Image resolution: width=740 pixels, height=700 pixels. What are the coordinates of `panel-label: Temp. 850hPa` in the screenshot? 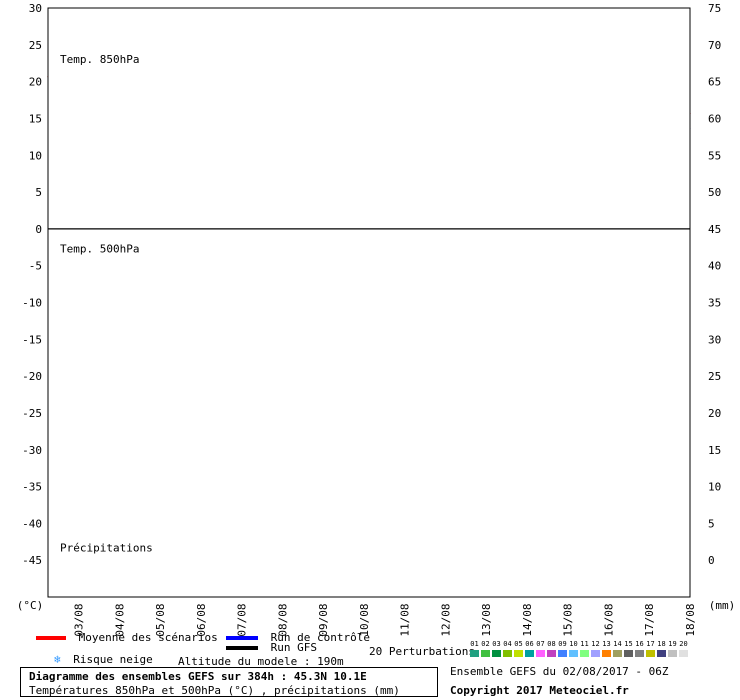 It's located at (99, 59).